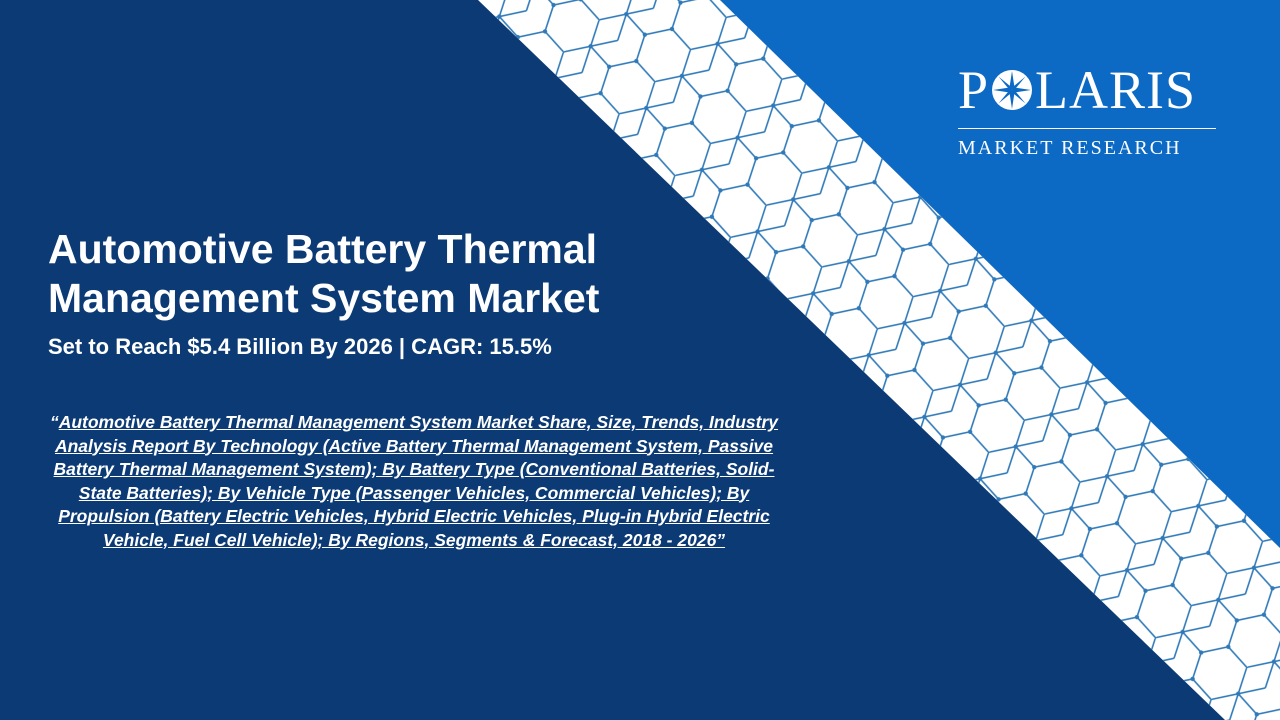  I want to click on logo-letter-p: P, so click(974, 90).